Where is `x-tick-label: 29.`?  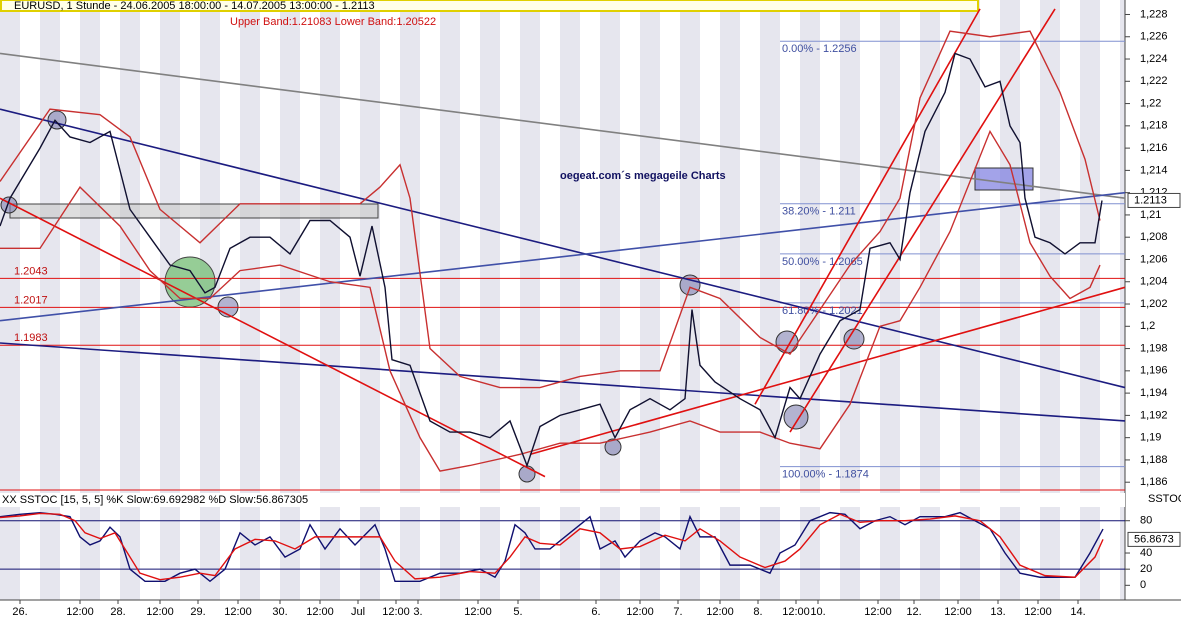
x-tick-label: 29. is located at coordinates (197, 612).